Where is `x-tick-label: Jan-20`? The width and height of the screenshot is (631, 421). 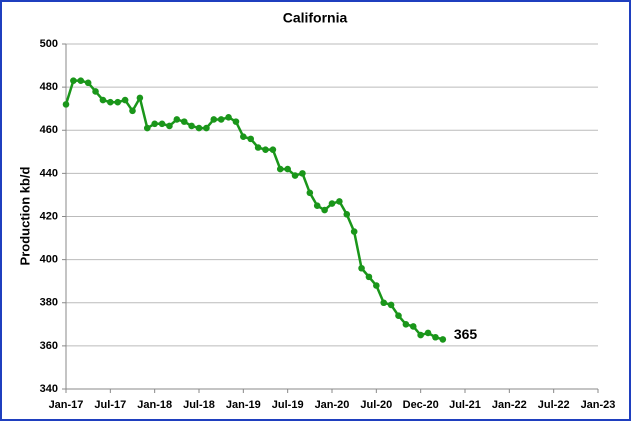 x-tick-label: Jan-20 is located at coordinates (332, 405).